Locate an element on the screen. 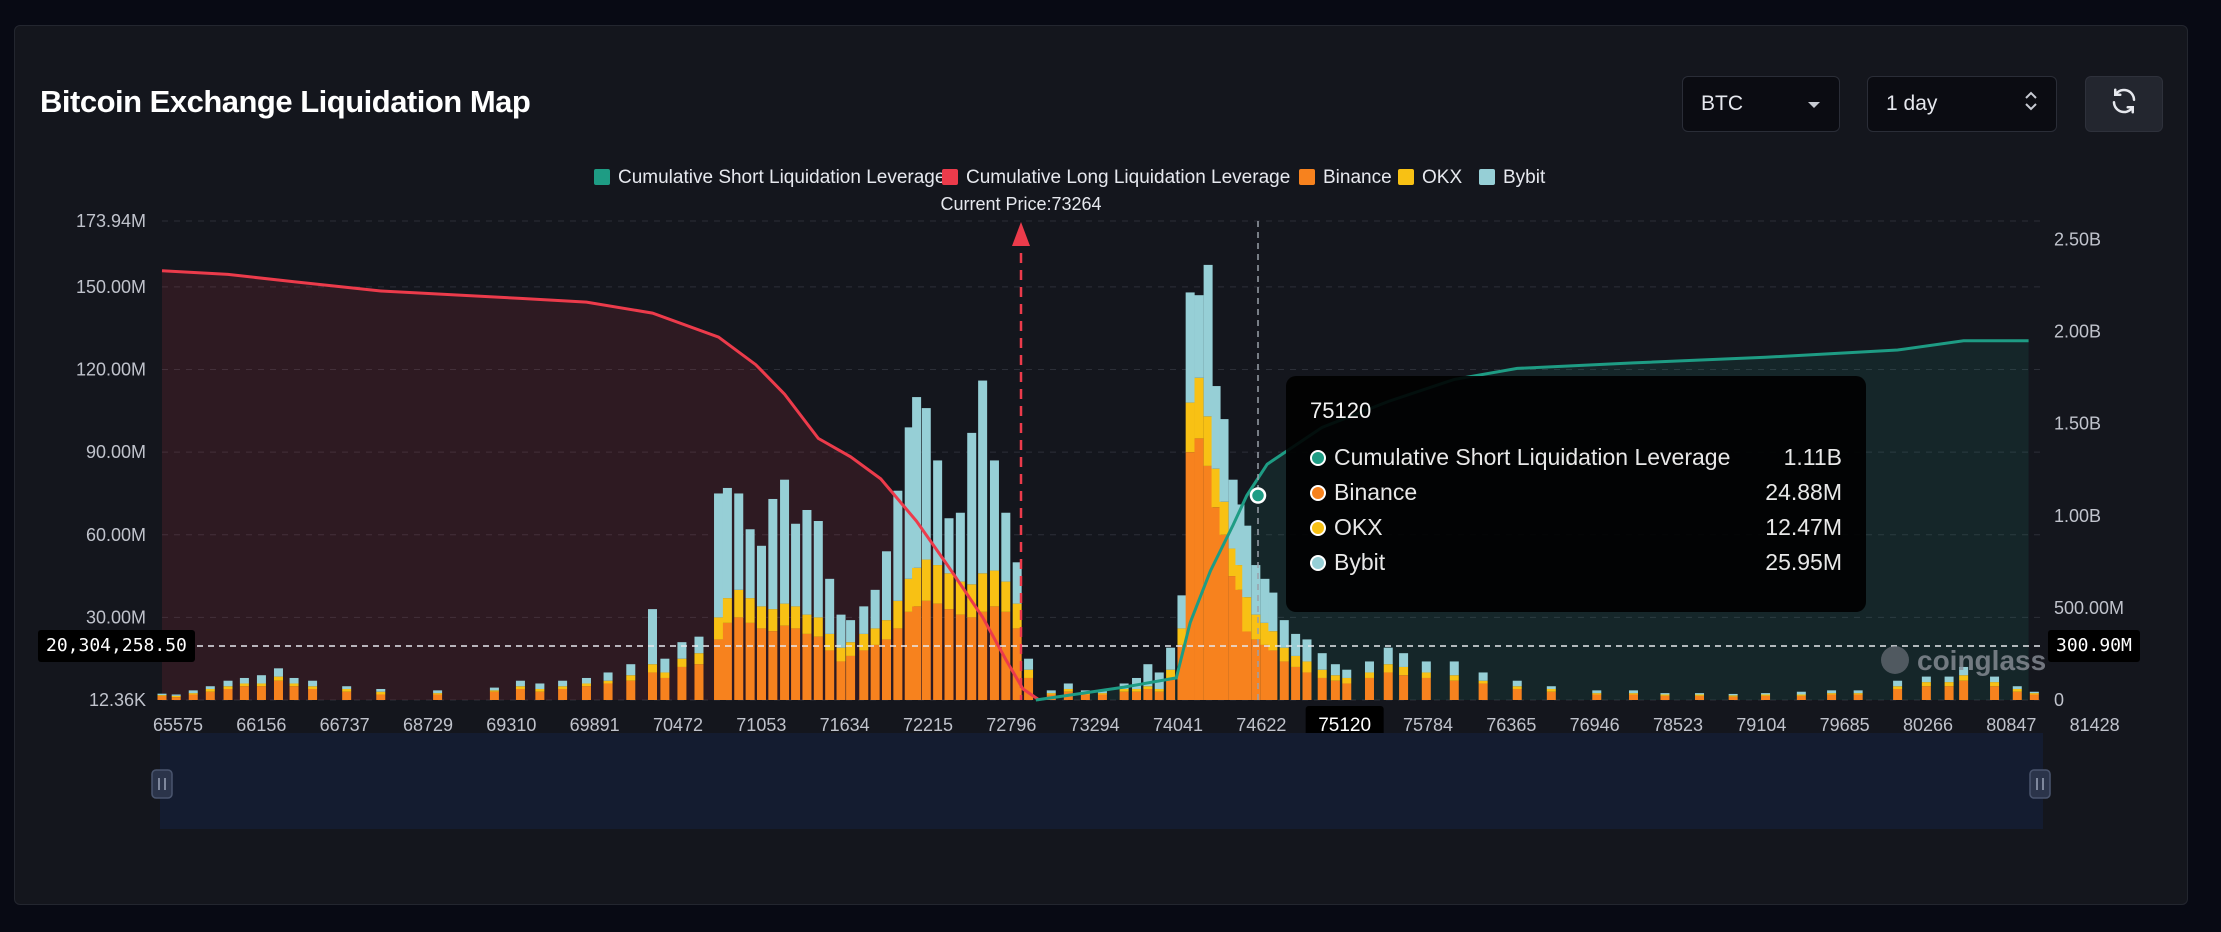  x-tick-label: 71053 is located at coordinates (761, 725).